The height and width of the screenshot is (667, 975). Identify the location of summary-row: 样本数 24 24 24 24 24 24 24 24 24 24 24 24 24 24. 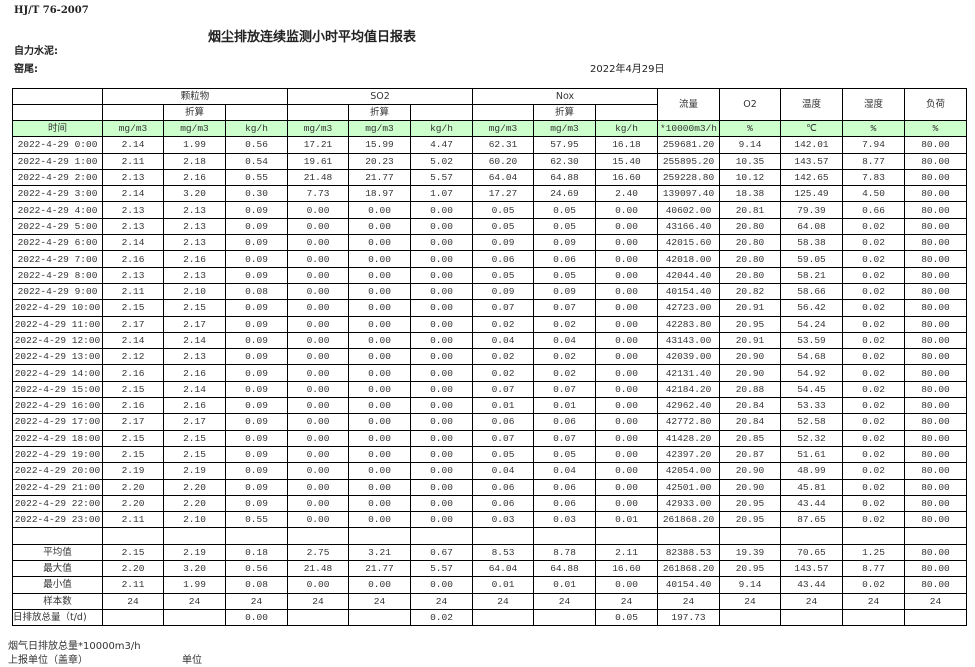
(489, 601).